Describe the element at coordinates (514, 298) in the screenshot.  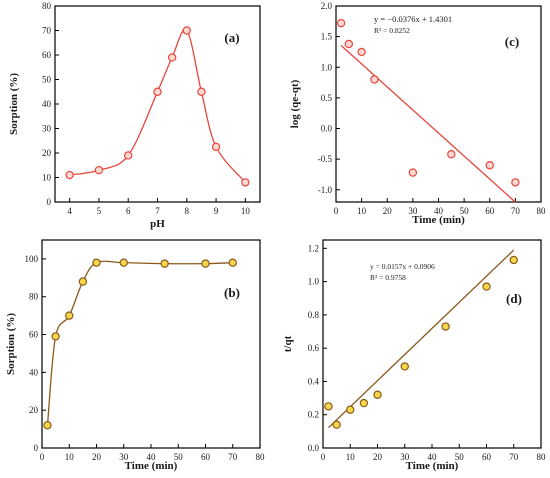
I see `panel-label: (d)` at that location.